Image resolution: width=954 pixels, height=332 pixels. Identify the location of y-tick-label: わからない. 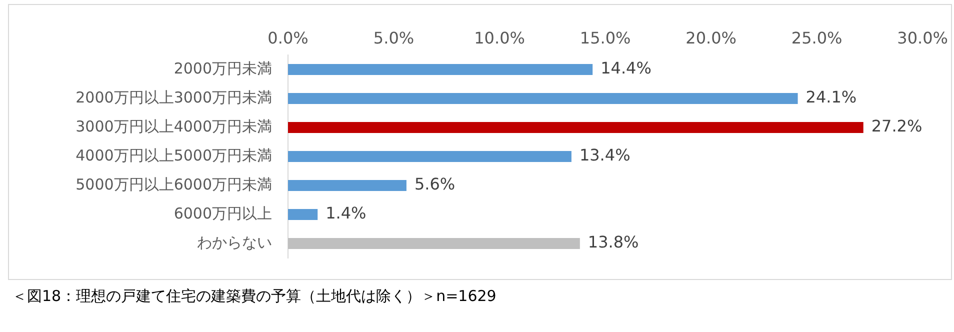
(234, 242).